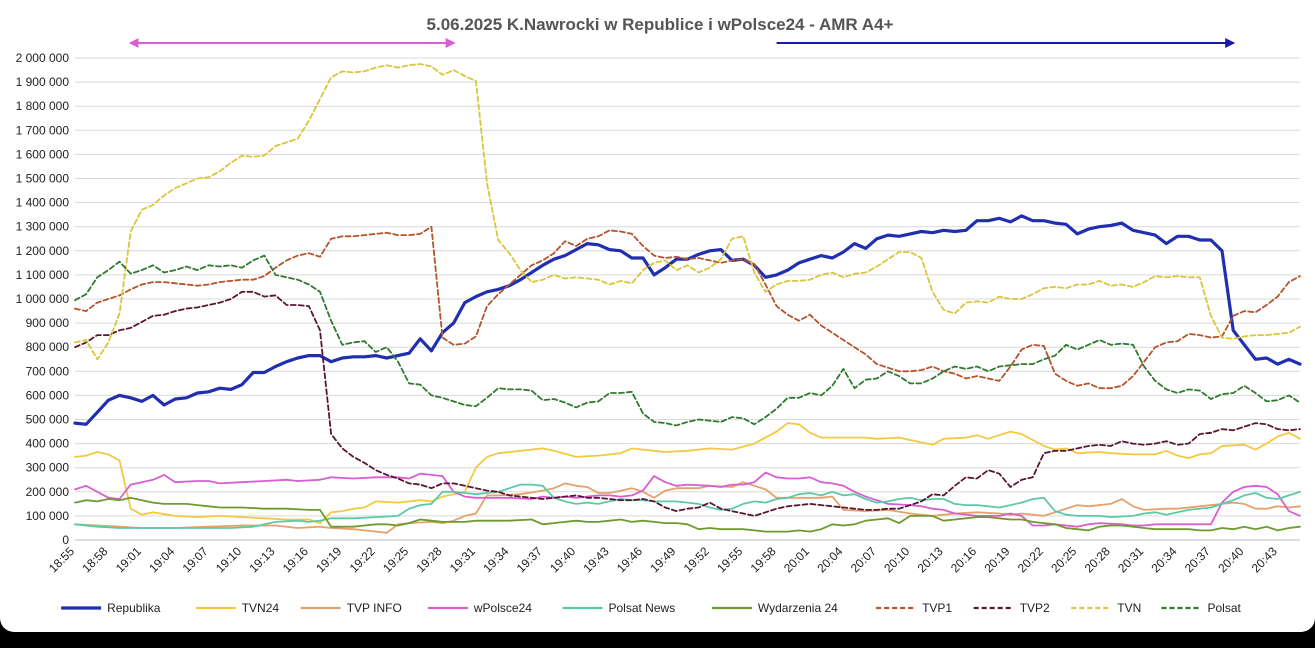 This screenshot has height=648, width=1315. What do you see at coordinates (529, 559) in the screenshot?
I see `x-tick-label: 19:37` at bounding box center [529, 559].